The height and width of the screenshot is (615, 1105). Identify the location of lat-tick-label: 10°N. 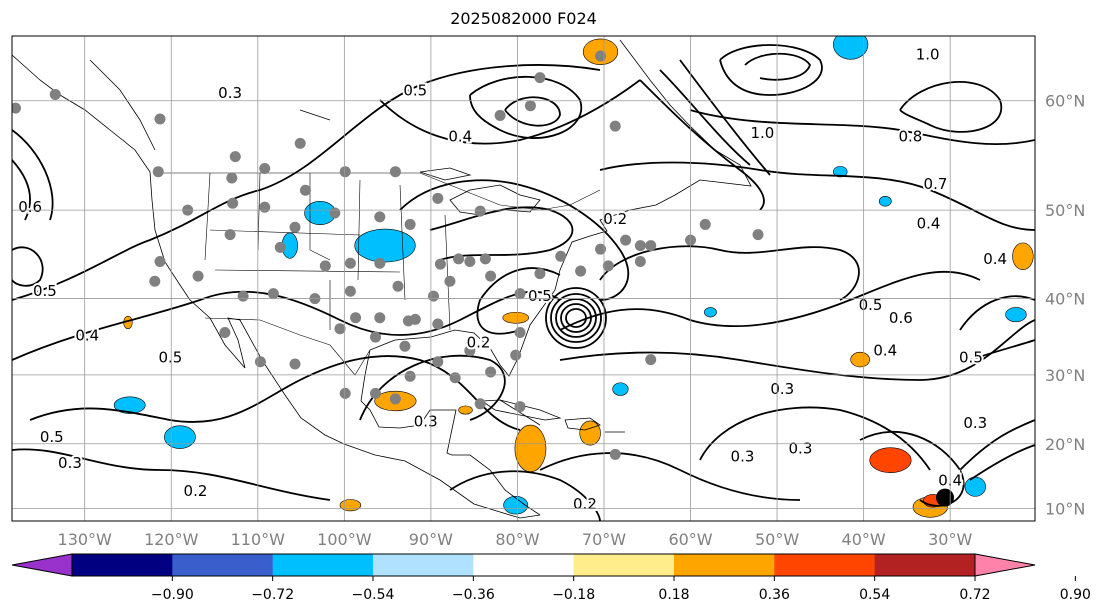
(1065, 508).